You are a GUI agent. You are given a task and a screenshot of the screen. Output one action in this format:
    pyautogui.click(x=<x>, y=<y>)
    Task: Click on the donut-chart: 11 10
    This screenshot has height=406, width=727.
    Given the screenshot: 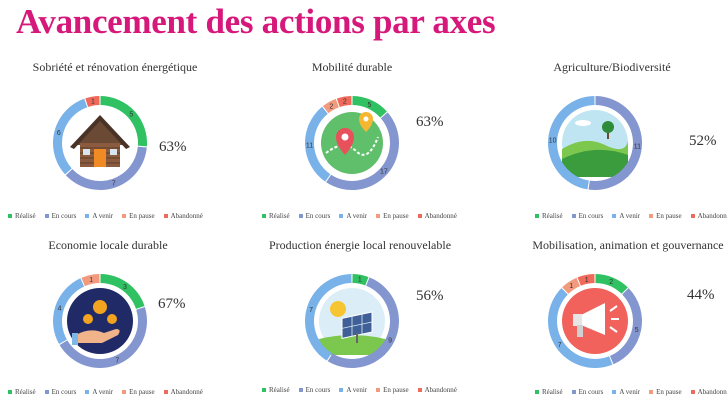 What is the action you would take?
    pyautogui.click(x=595, y=143)
    